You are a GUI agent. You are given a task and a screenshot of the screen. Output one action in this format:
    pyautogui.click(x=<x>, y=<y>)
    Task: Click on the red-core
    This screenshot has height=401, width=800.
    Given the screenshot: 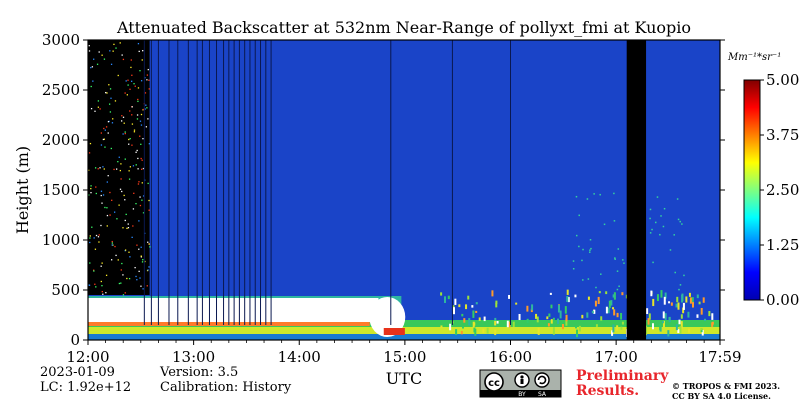 What is the action you would take?
    pyautogui.click(x=394, y=331)
    